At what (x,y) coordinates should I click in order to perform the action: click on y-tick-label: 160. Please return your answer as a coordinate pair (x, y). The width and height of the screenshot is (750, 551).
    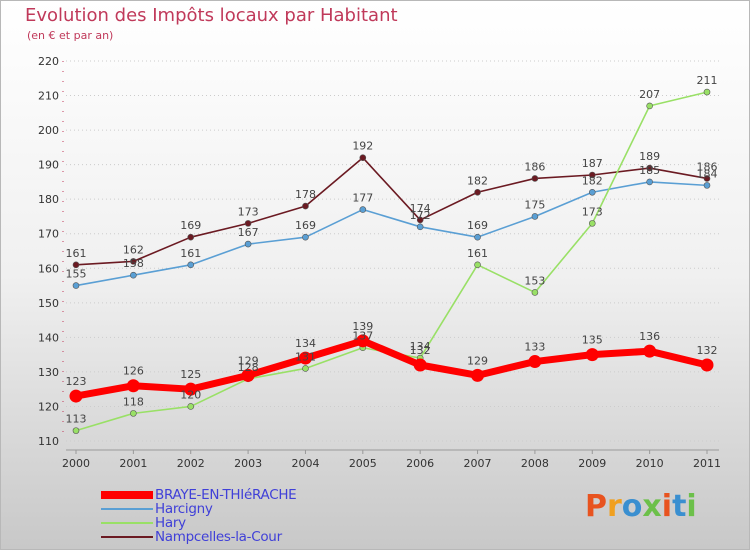
    Looking at the image, I should click on (48, 268).